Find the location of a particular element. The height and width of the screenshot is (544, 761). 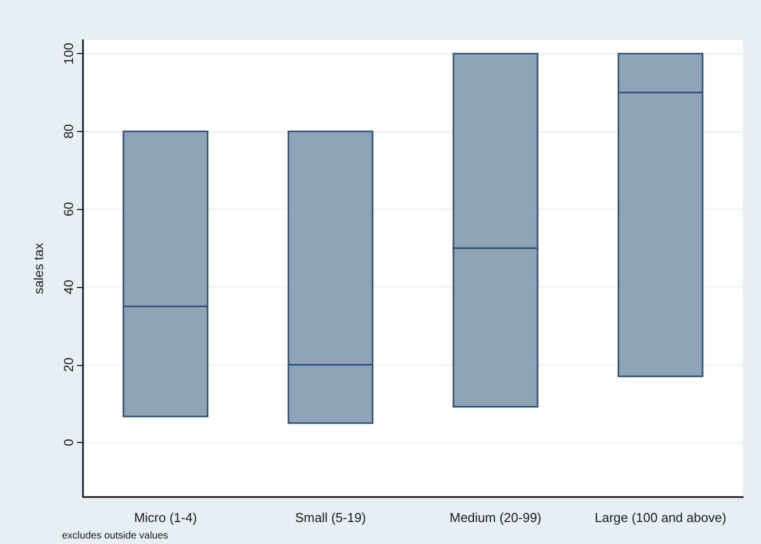

y-tick-label: 100 is located at coordinates (68, 53).